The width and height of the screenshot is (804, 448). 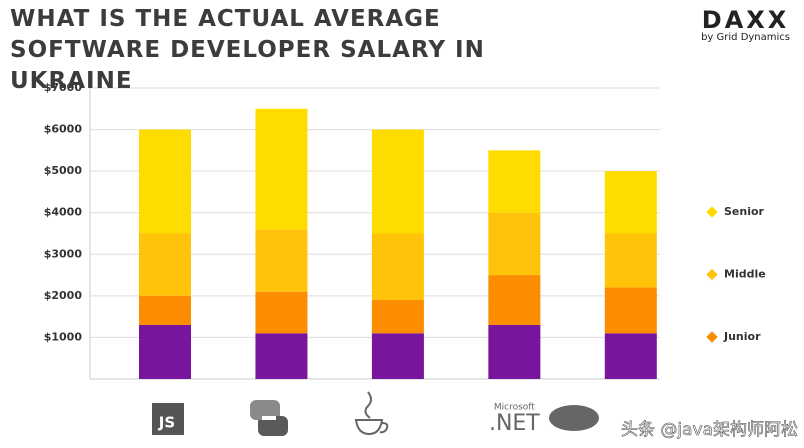 What do you see at coordinates (371, 413) in the screenshot?
I see `java-icon` at bounding box center [371, 413].